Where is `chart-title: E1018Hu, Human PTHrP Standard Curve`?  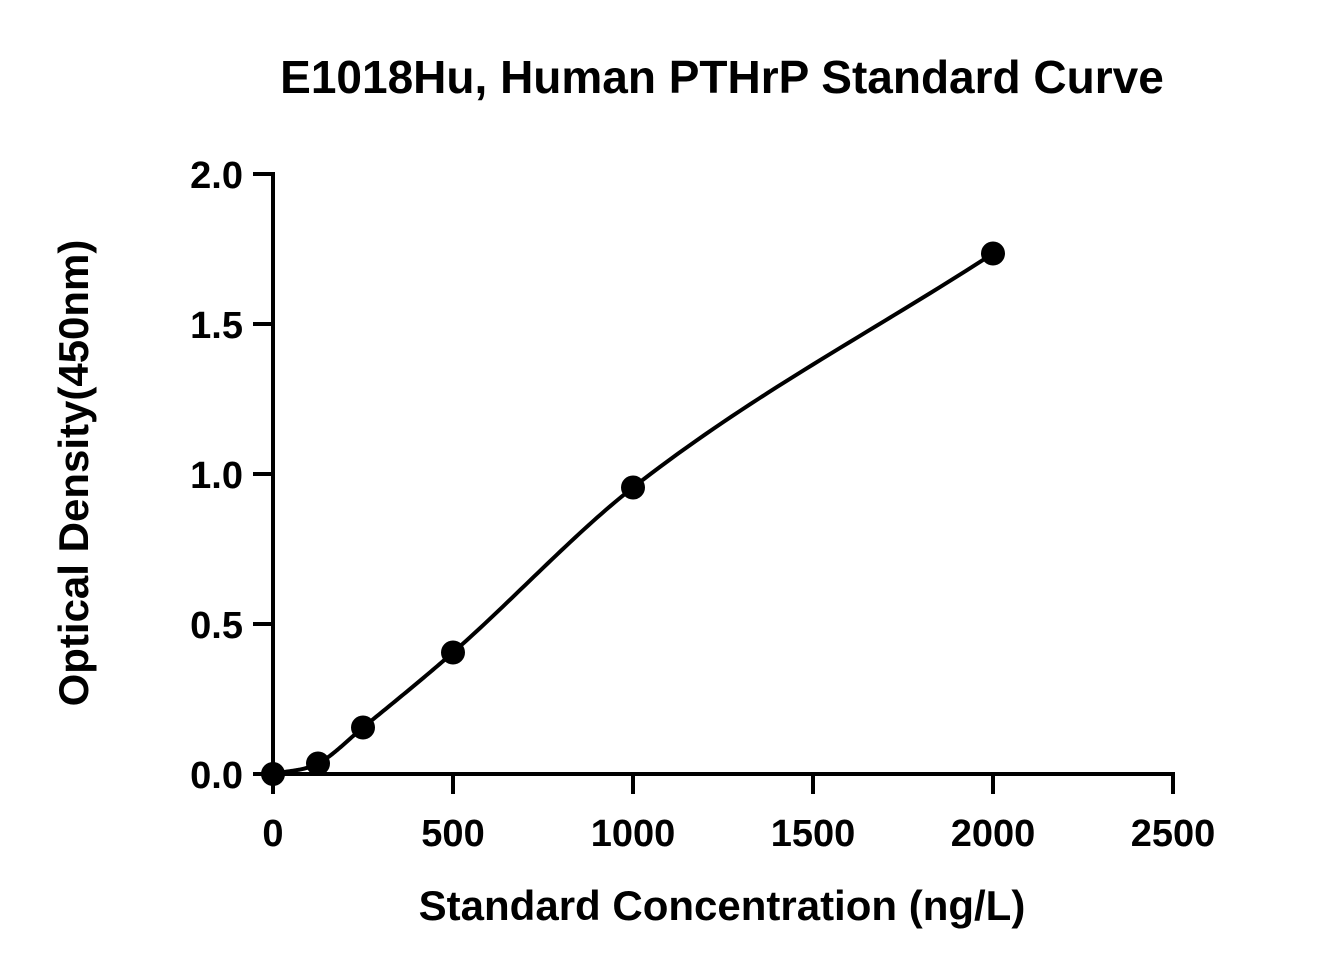 chart-title: E1018Hu, Human PTHrP Standard Curve is located at coordinates (722, 77).